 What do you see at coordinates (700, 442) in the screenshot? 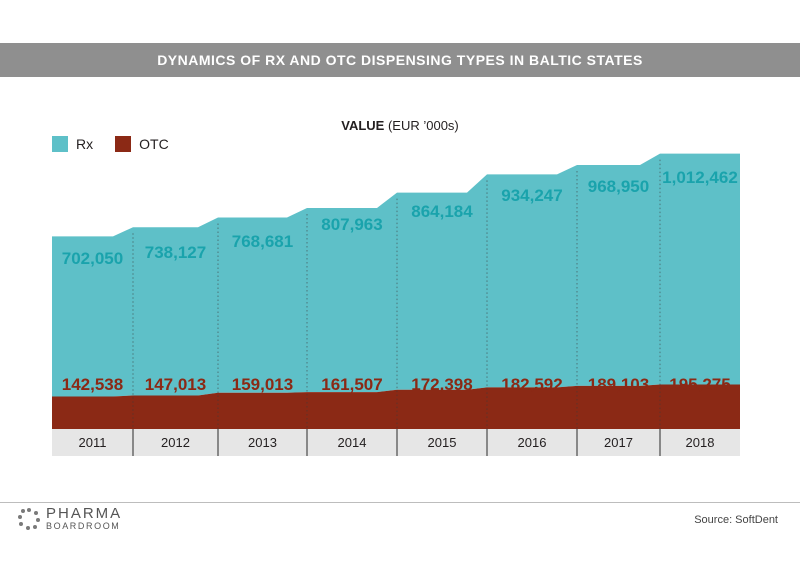
I see `x-tick-label-2018: 2018` at bounding box center [700, 442].